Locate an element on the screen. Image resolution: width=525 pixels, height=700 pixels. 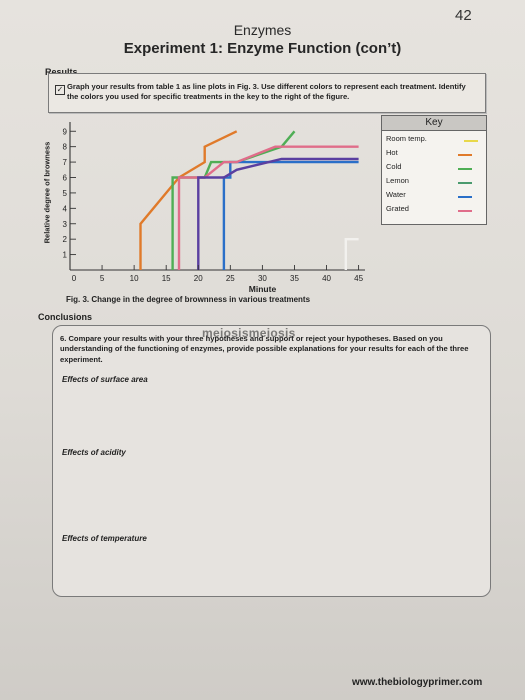
prompt-surface-area: Effects of surface area is located at coordinates (105, 379).